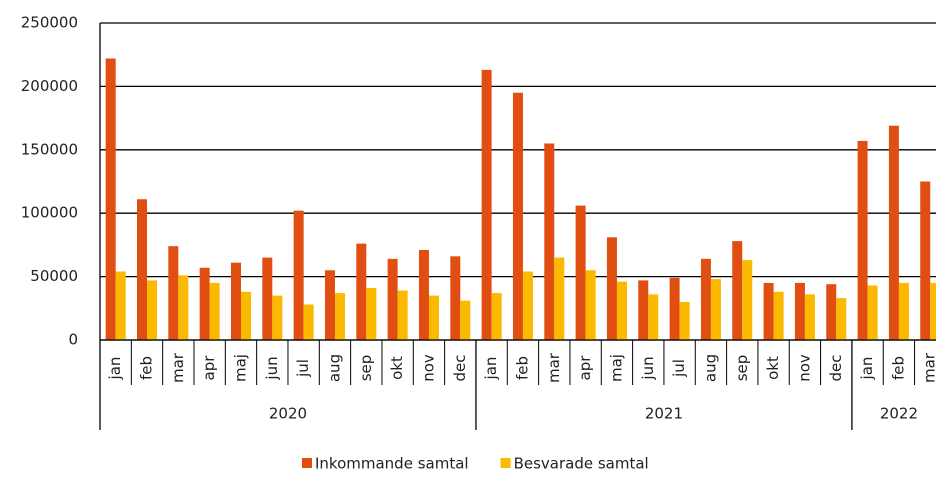  Describe the element at coordinates (73, 340) in the screenshot. I see `y-tick-label: 0` at that location.